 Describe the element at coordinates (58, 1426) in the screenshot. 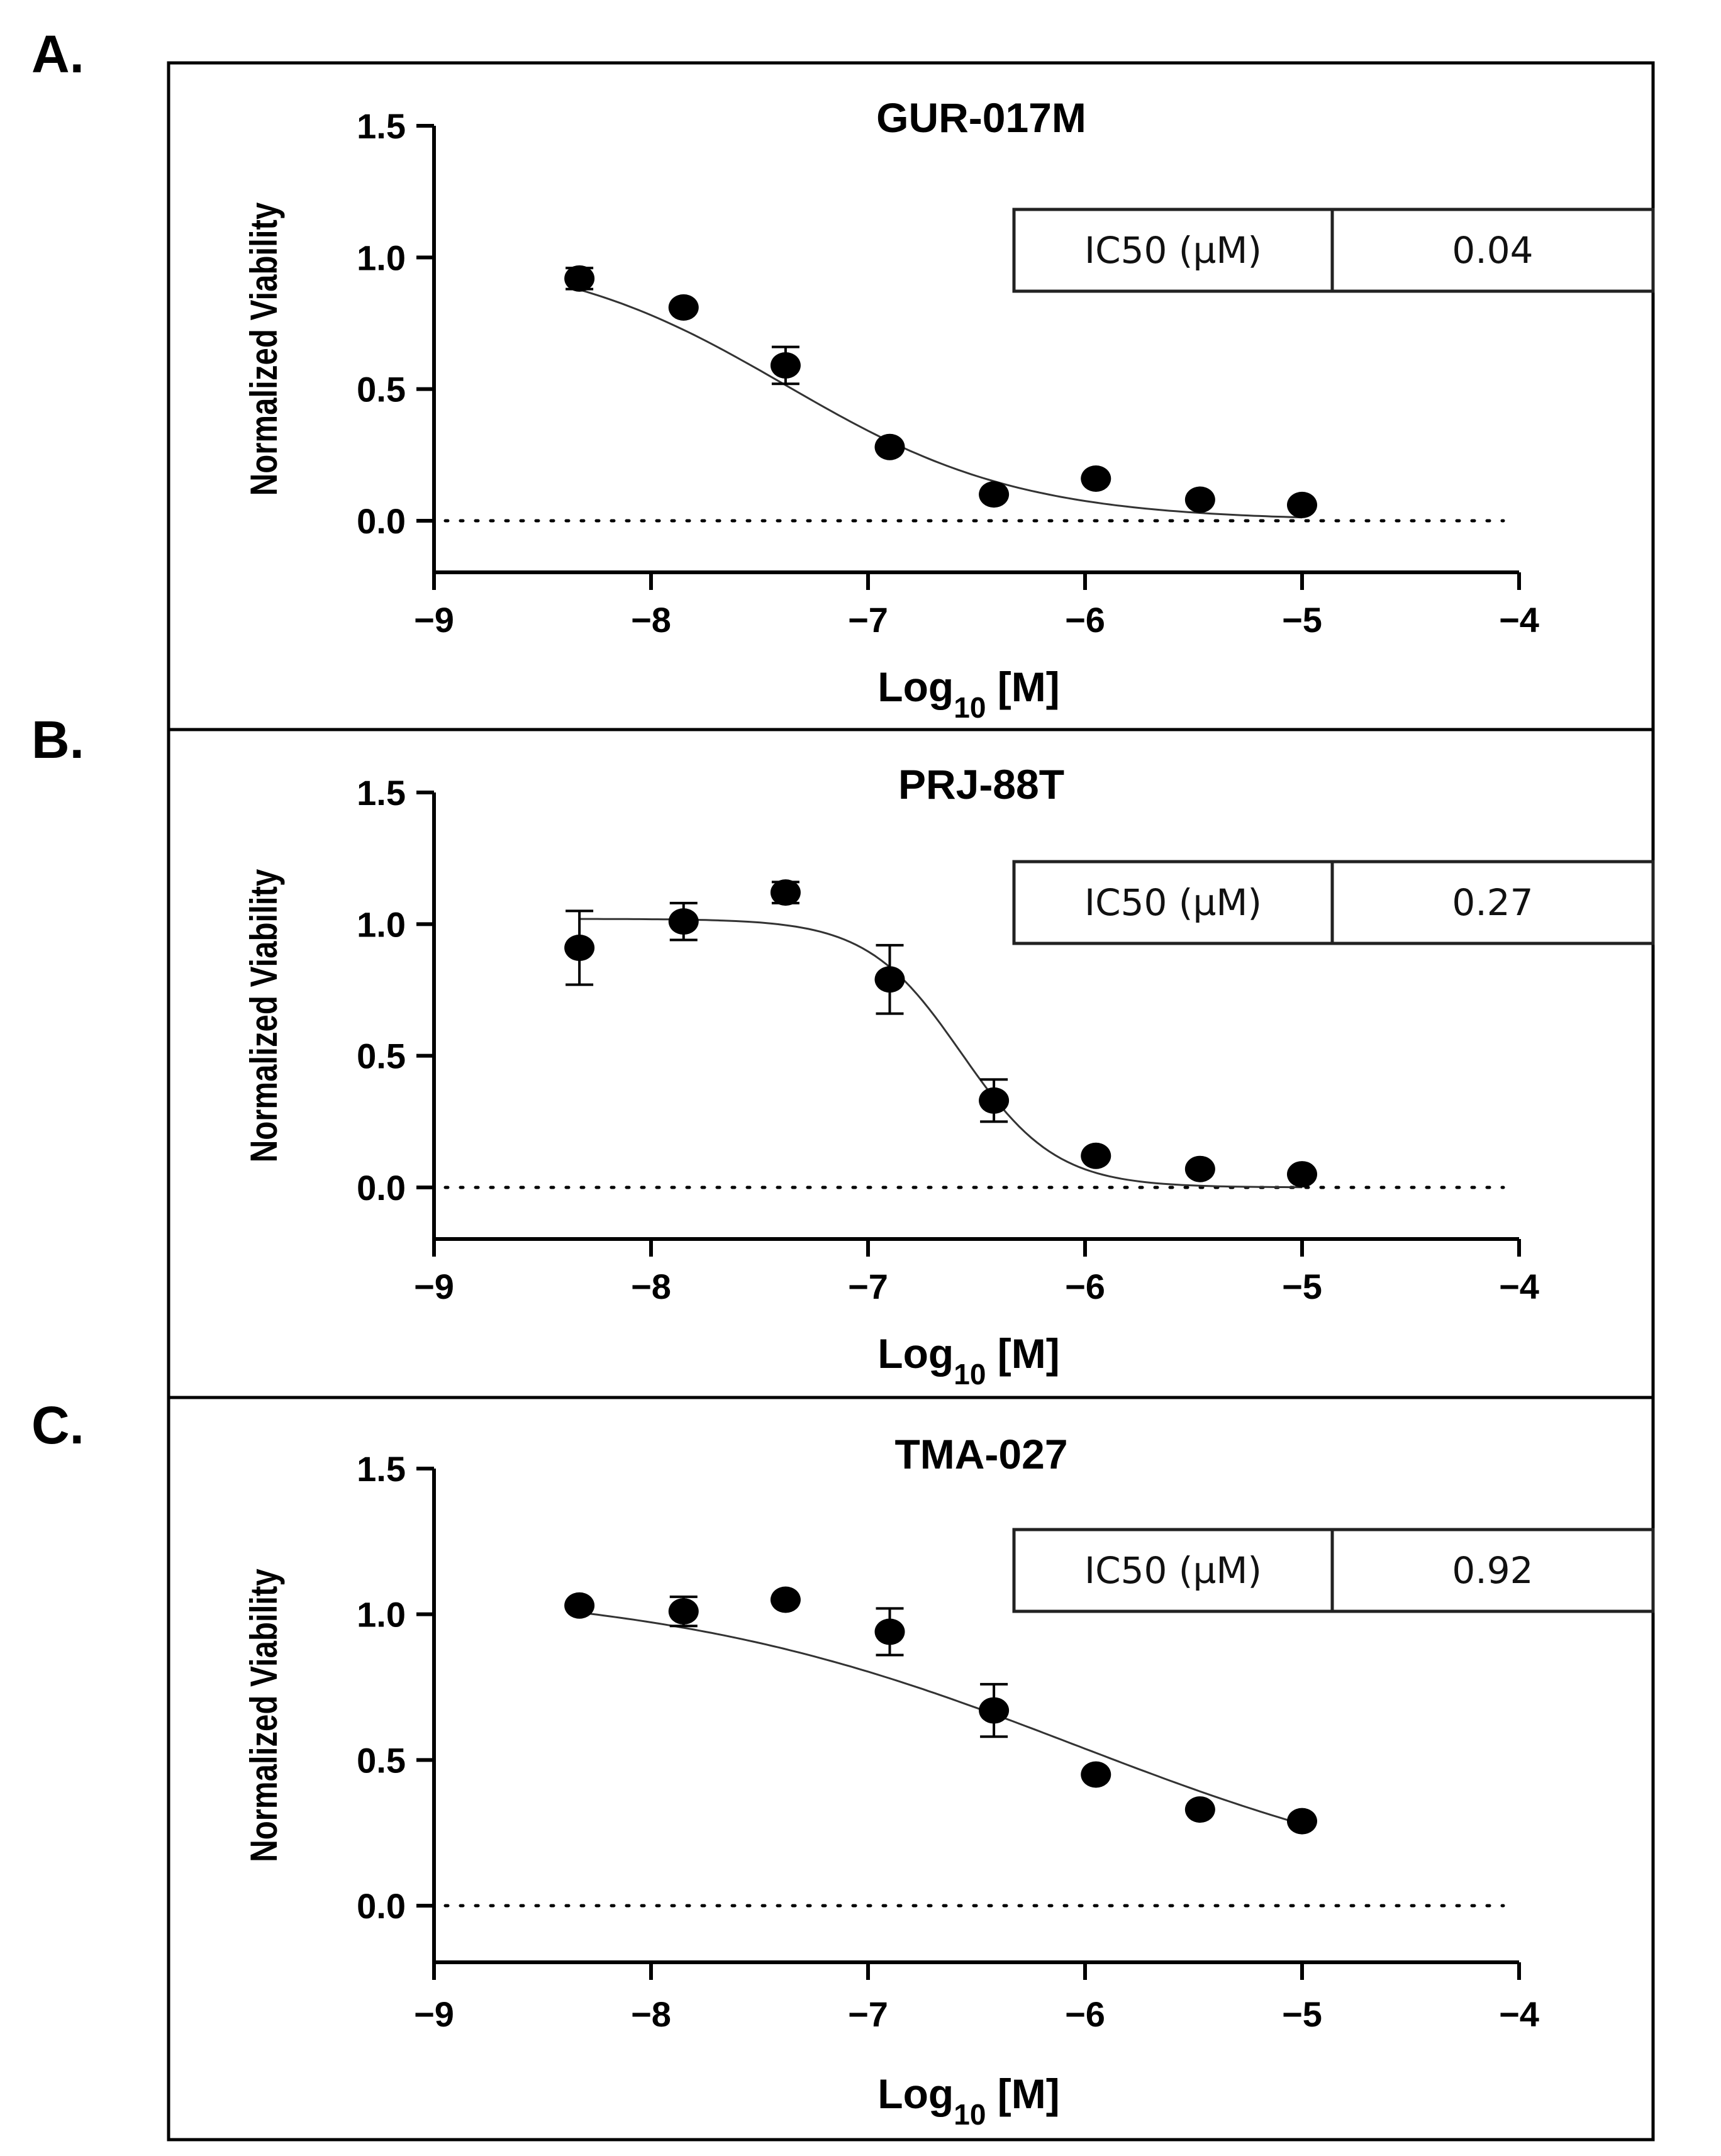

I see `panel-letter: C.` at that location.